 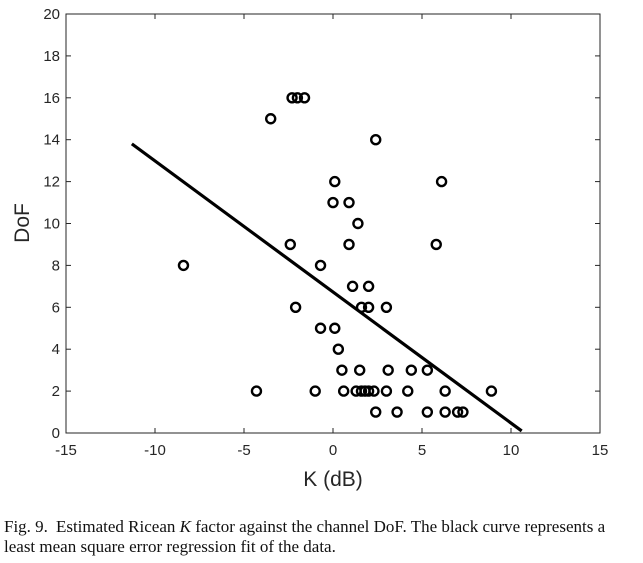 I want to click on y-tick-labels: 0 2 4 6 8 10 12 14 16 18 20, so click(x=51, y=224).